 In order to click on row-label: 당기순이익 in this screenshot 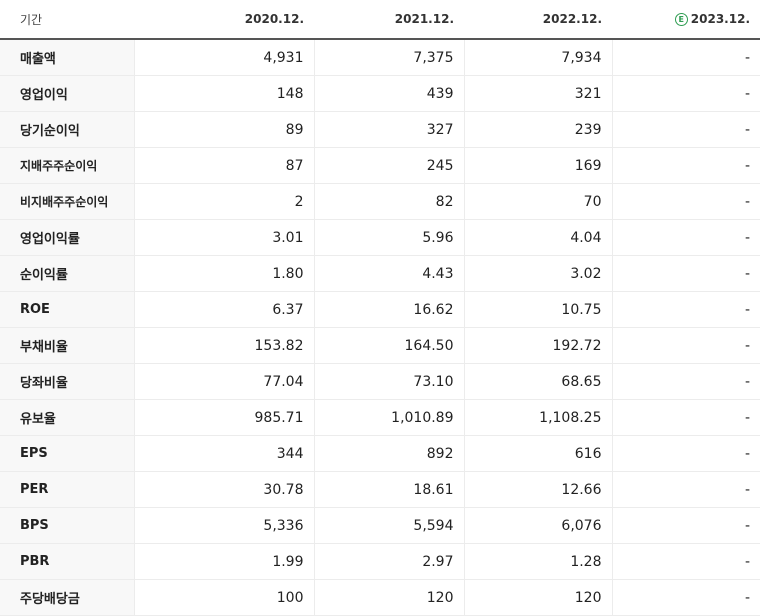, I will do `click(67, 129)`.